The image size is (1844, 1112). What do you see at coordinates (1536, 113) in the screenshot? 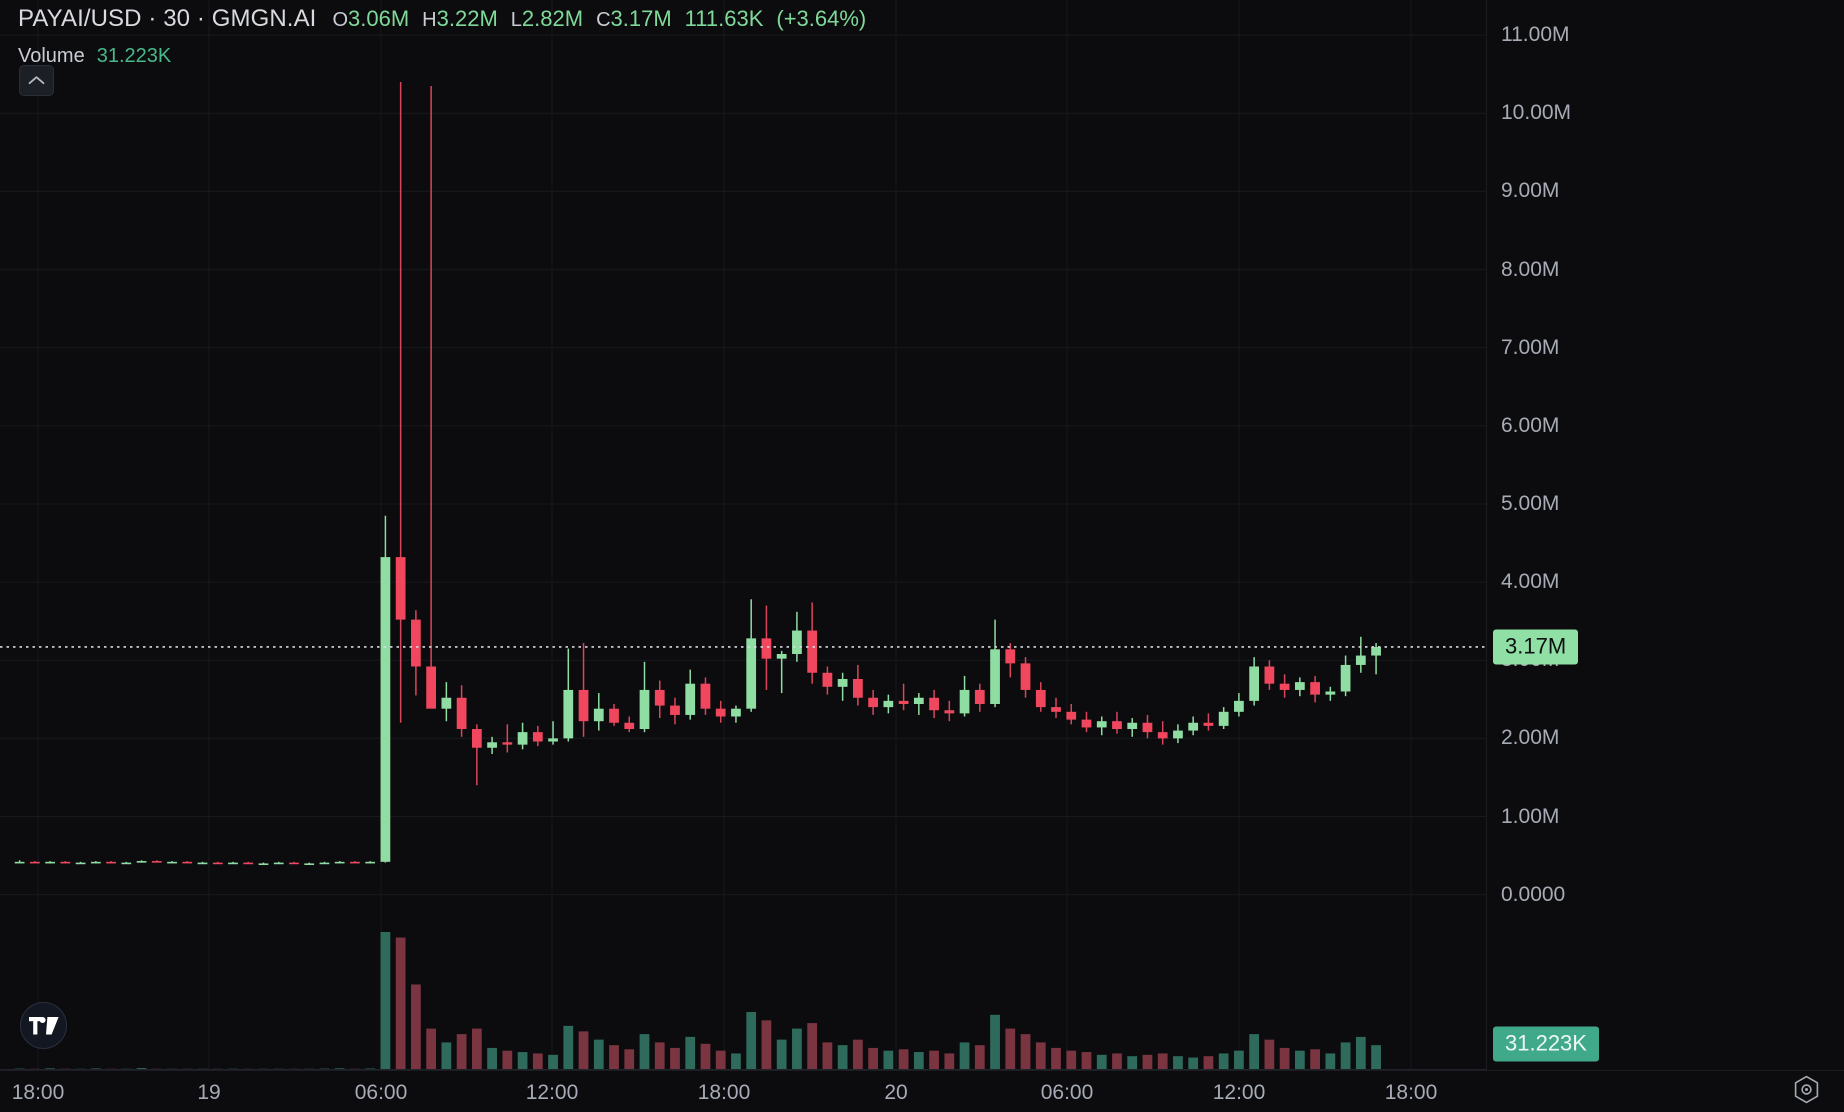
I see `price-axis-tick: 10.00M` at bounding box center [1536, 113].